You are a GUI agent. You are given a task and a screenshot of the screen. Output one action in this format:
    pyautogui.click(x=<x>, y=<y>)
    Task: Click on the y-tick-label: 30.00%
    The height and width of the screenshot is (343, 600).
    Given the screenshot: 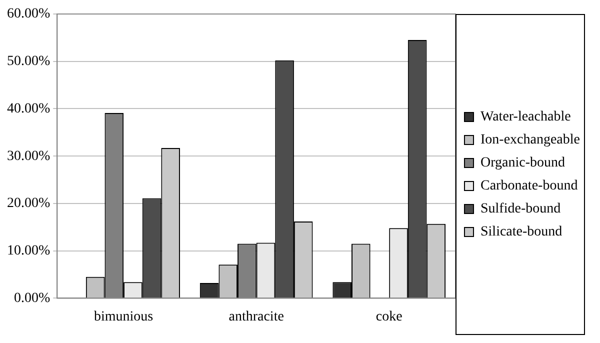 What is the action you would take?
    pyautogui.click(x=28, y=156)
    